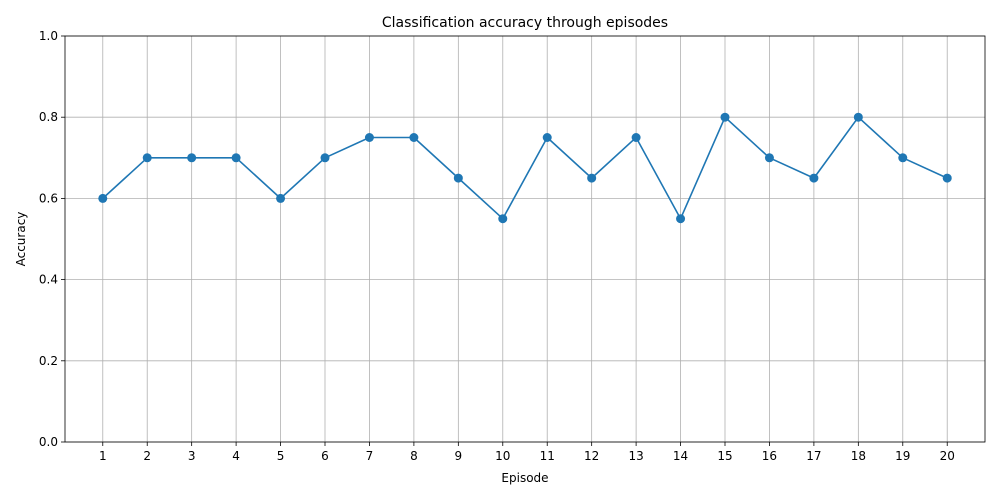  Describe the element at coordinates (547, 456) in the screenshot. I see `x-tick-label: 11` at that location.